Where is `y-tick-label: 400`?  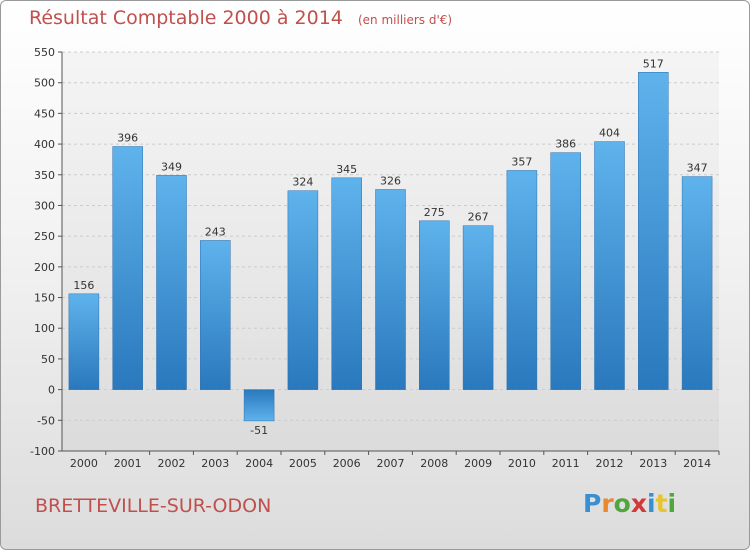 y-tick-label: 400 is located at coordinates (44, 144).